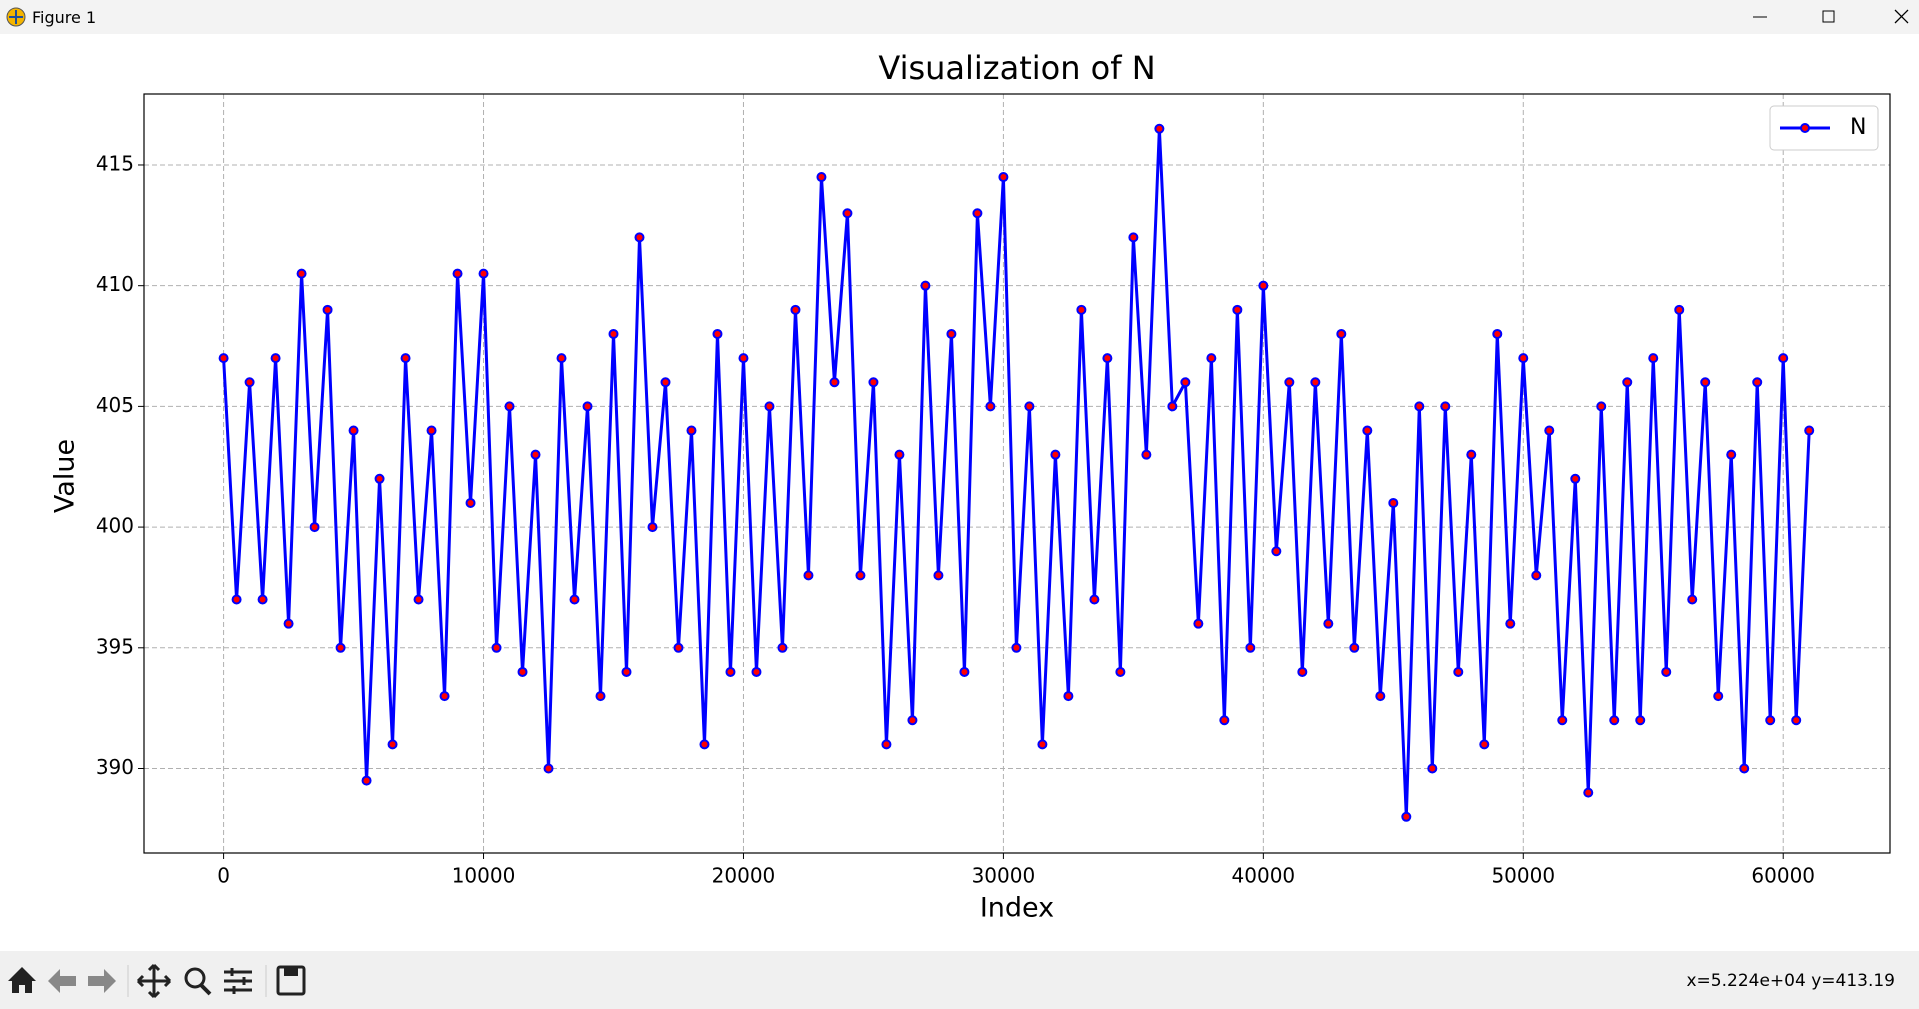  I want to click on x-axis-label: Index, so click(1017, 908).